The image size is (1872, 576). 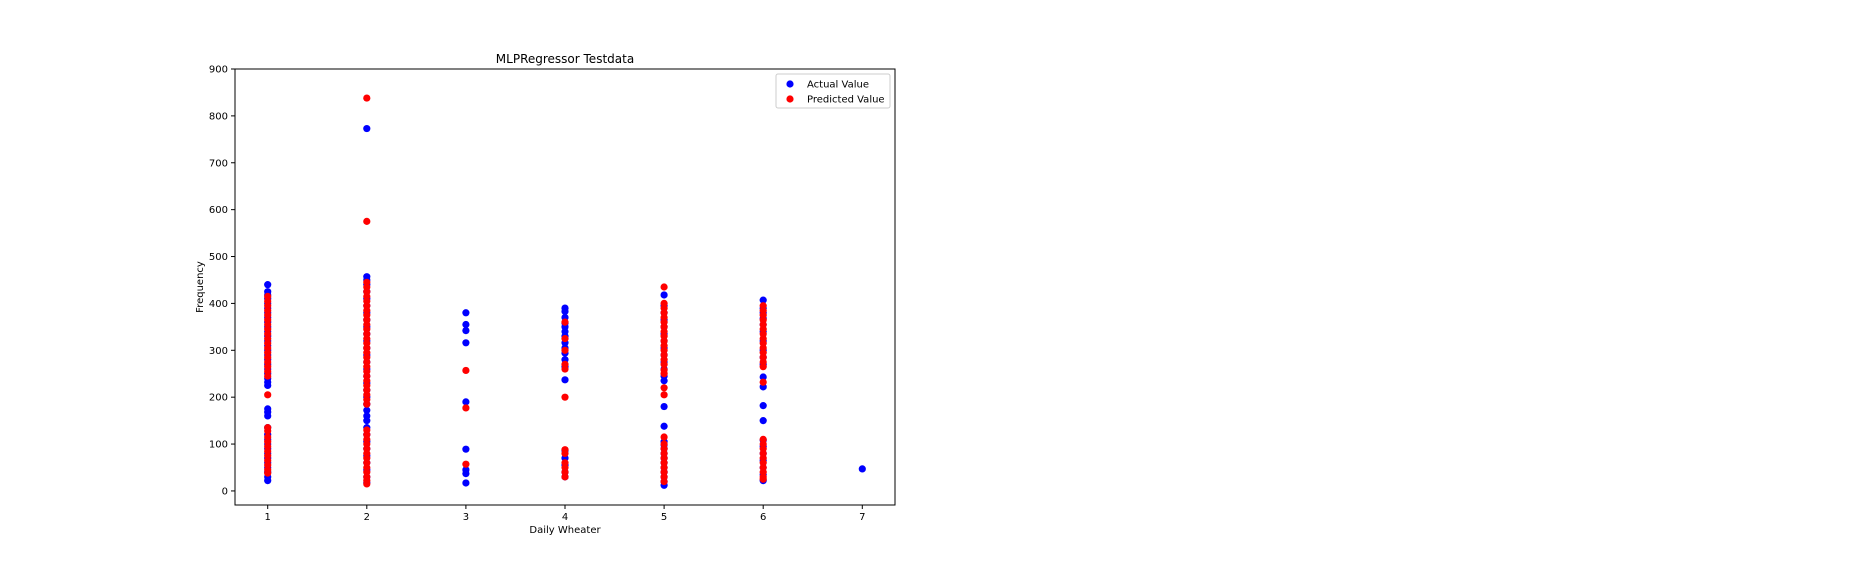 What do you see at coordinates (838, 85) in the screenshot?
I see `legend-label: Actual Value` at bounding box center [838, 85].